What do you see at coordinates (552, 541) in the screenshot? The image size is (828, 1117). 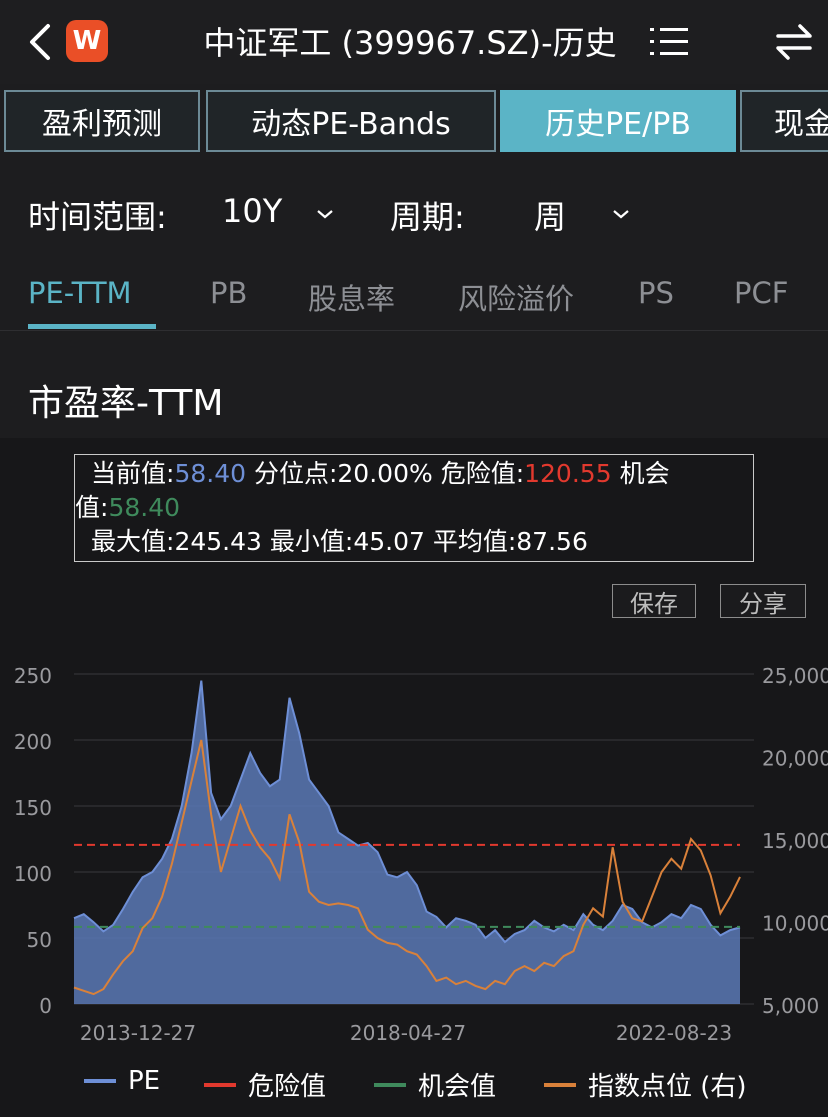 I see `avg-value: 87.56` at bounding box center [552, 541].